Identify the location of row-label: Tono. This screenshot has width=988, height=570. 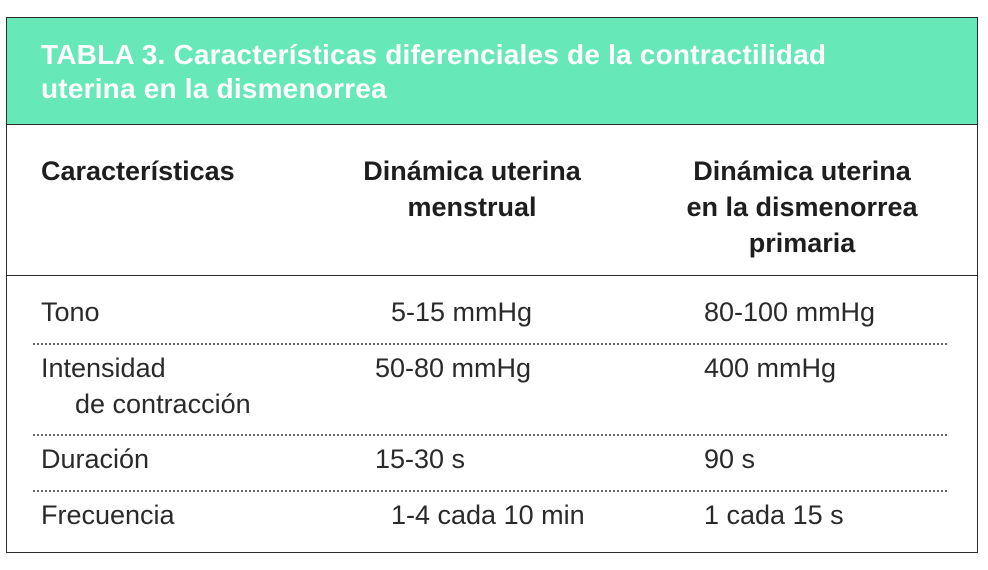
(70, 312).